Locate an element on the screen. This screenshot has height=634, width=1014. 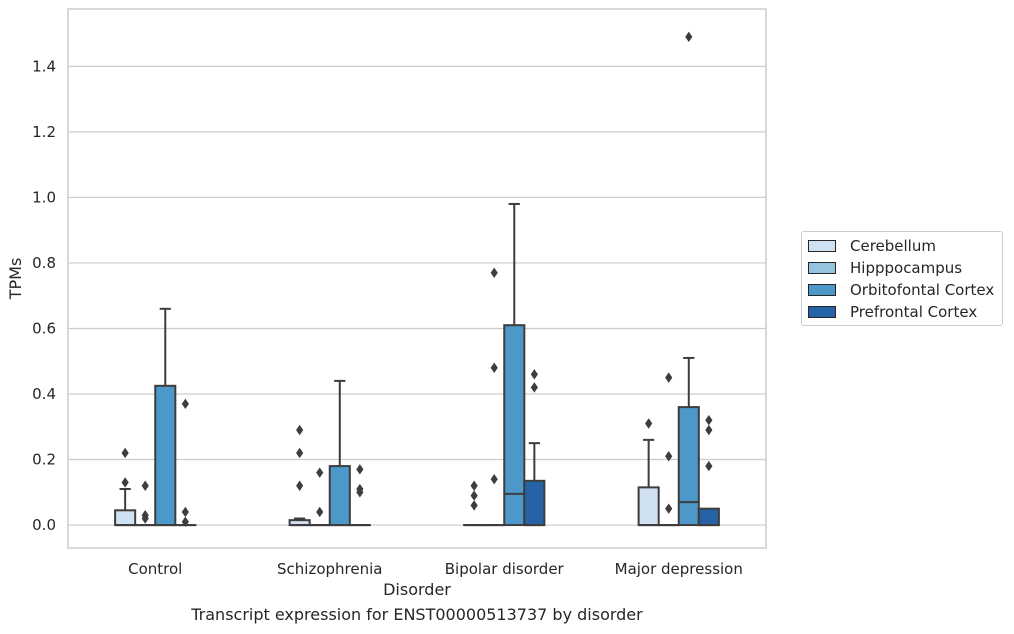
legend-label: Cerebellum is located at coordinates (893, 246).